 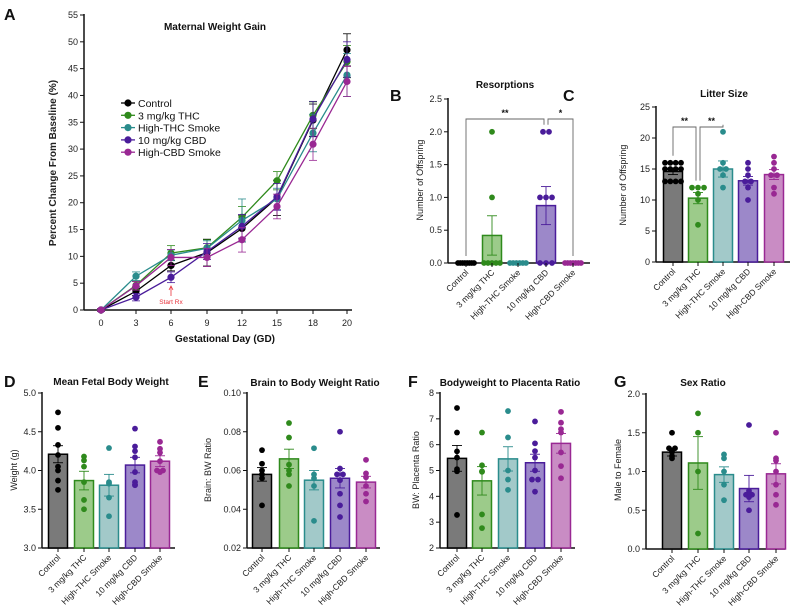 What do you see at coordinates (431, 548) in the screenshot?
I see `y-tick-label: 2` at bounding box center [431, 548].